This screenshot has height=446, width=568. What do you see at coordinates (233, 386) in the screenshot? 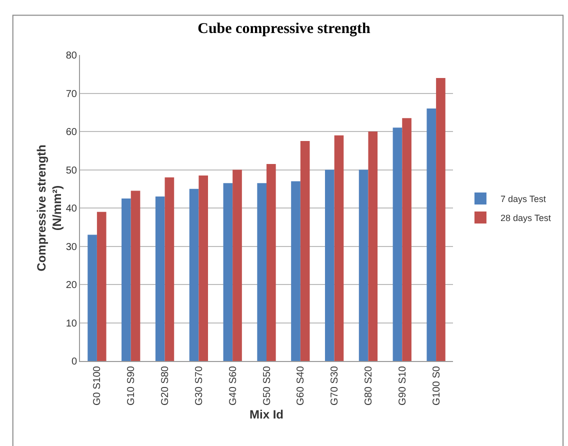
I see `x-tick-label: G40 S60` at bounding box center [233, 386].